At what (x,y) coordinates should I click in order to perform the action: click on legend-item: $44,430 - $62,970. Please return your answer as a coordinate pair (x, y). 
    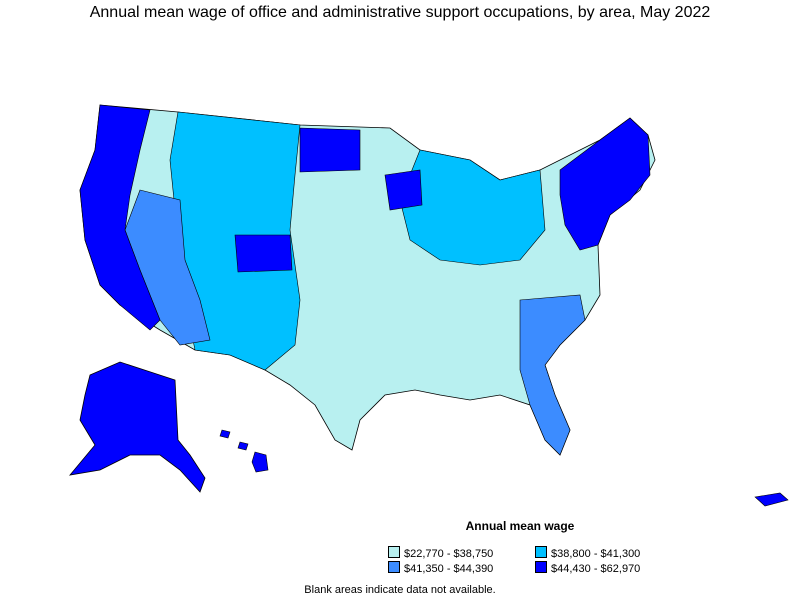
    Looking at the image, I should click on (587, 568).